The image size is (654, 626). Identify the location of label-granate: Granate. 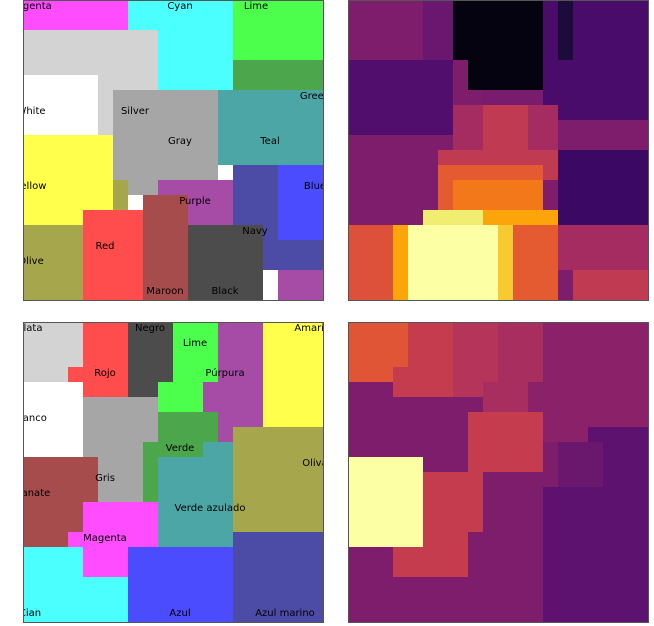
(37, 493).